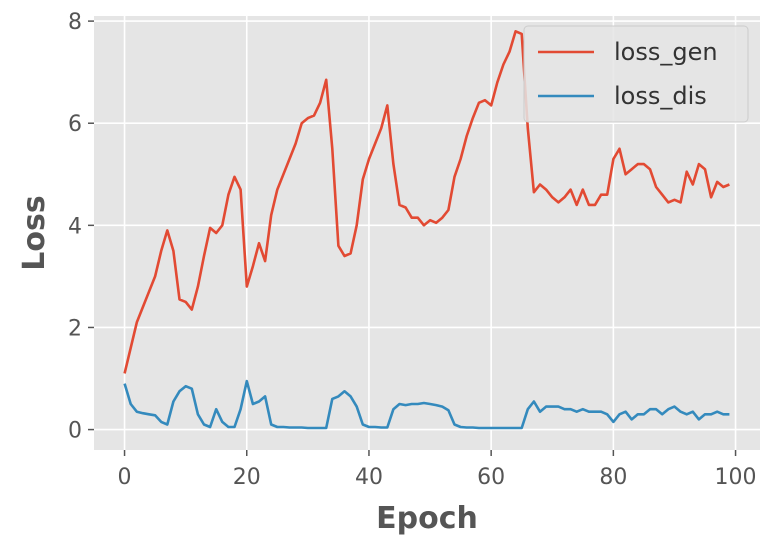  What do you see at coordinates (736, 477) in the screenshot?
I see `x-tick-label: 100` at bounding box center [736, 477].